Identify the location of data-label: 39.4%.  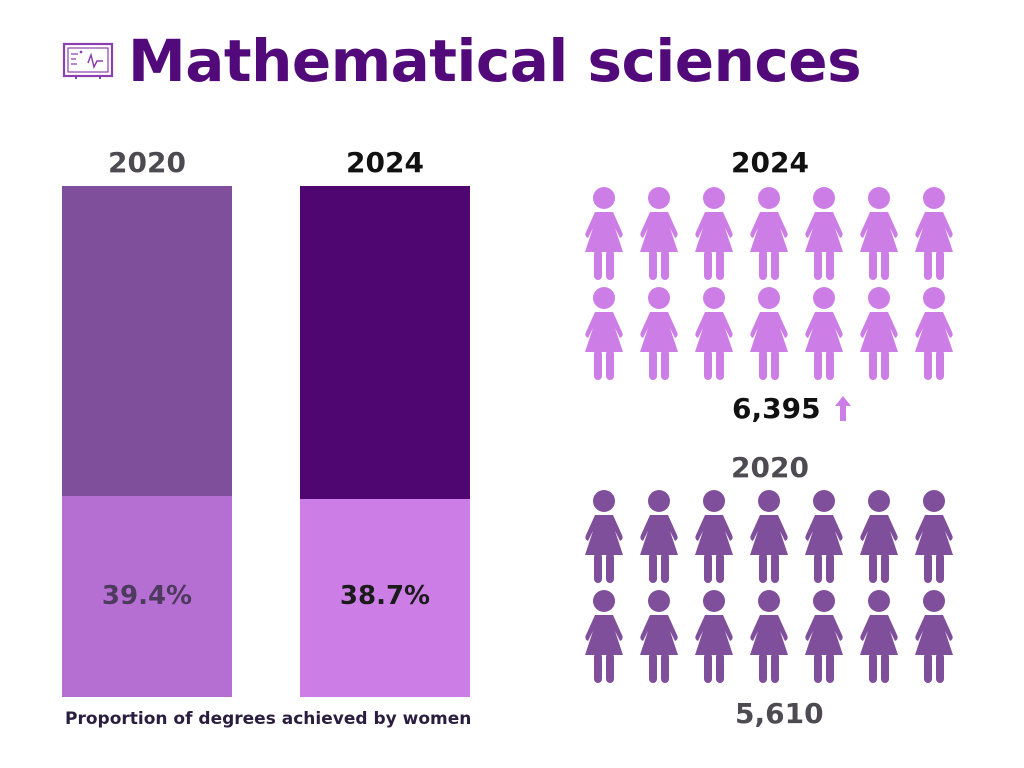
(147, 596).